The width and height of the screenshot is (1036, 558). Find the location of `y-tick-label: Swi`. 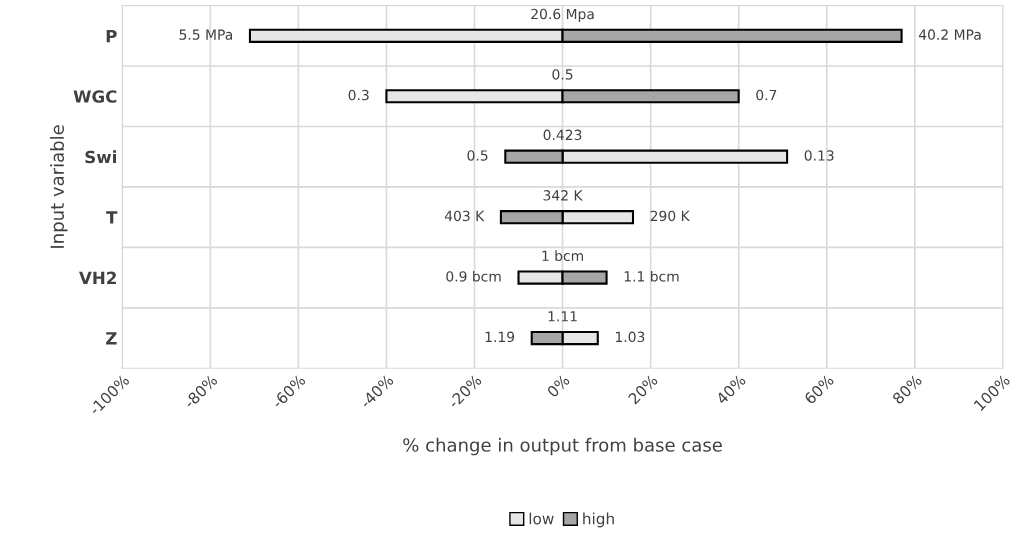

y-tick-label: Swi is located at coordinates (100, 157).